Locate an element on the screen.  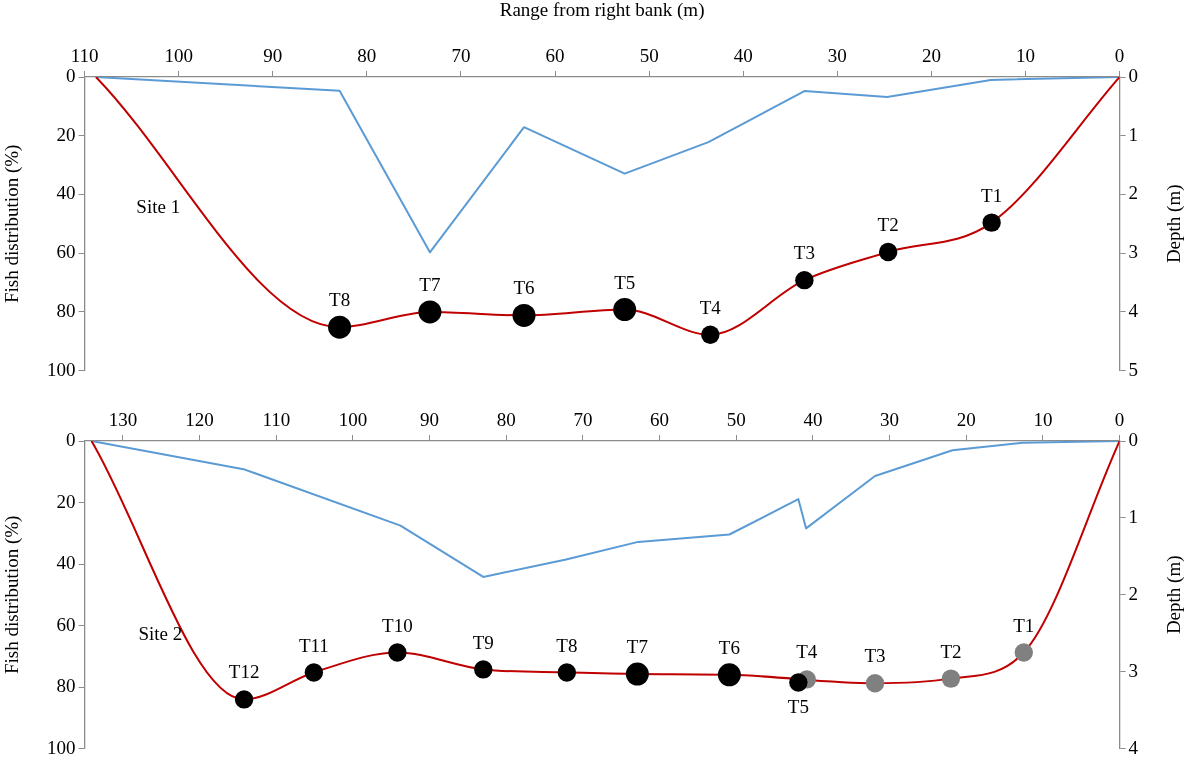
x-axis-title: Range from right bank (m) is located at coordinates (602, 11).